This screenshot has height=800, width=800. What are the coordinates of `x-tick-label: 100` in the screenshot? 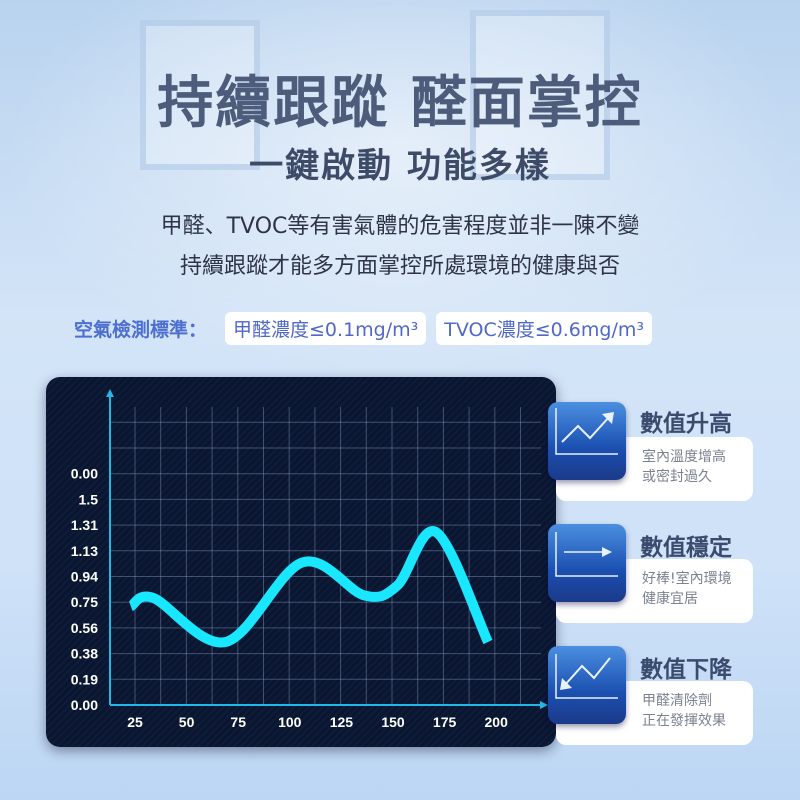 It's located at (290, 722).